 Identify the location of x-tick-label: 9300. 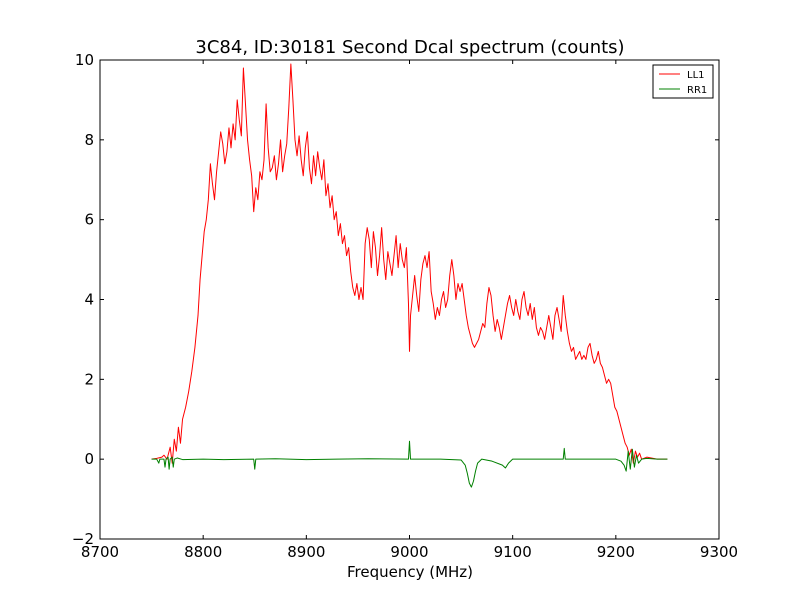
(719, 552).